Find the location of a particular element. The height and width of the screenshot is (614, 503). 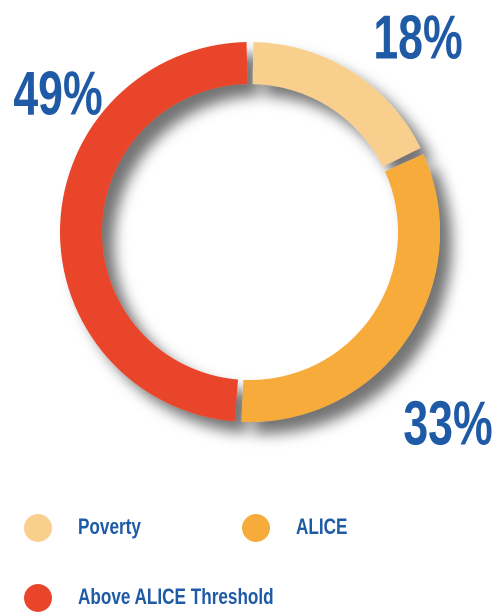

value-label: 18% is located at coordinates (417, 37).